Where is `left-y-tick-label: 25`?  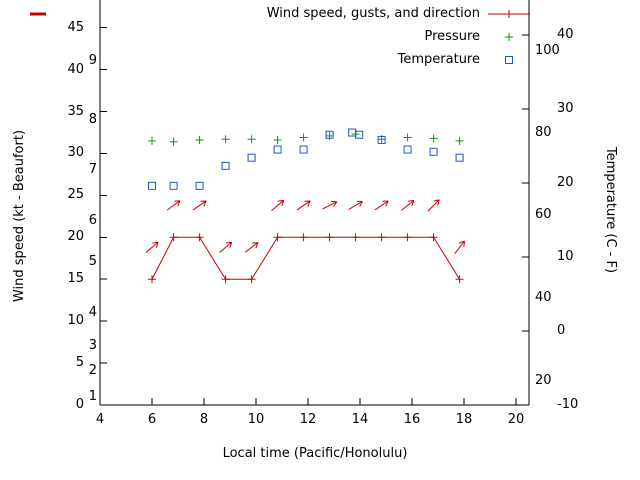
left-y-tick-label: 25 is located at coordinates (75, 195).